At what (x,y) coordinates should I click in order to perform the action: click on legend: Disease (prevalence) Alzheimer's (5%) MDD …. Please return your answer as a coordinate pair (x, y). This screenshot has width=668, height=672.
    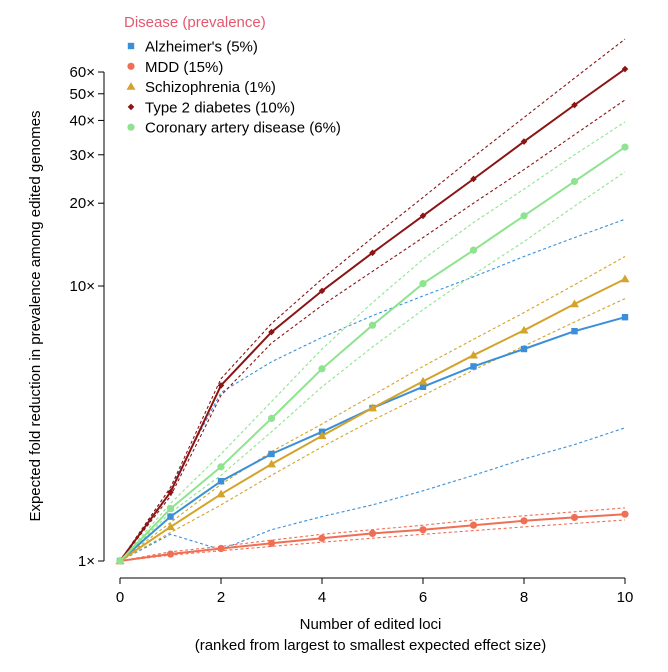
    Looking at the image, I should click on (232, 75).